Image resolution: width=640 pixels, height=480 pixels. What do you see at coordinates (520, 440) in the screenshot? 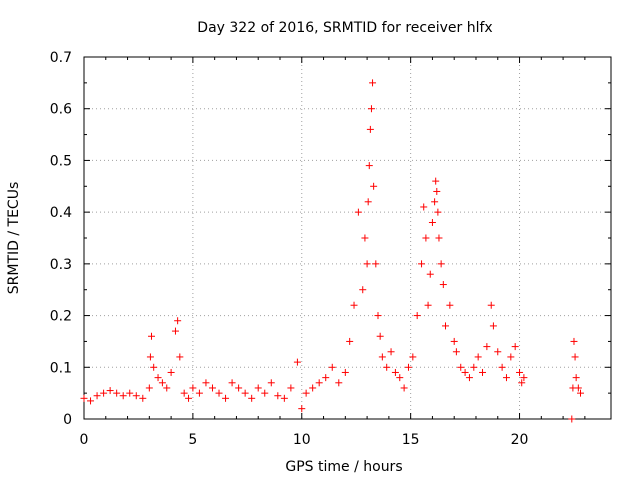
I see `x-tick-label: 20` at bounding box center [520, 440].